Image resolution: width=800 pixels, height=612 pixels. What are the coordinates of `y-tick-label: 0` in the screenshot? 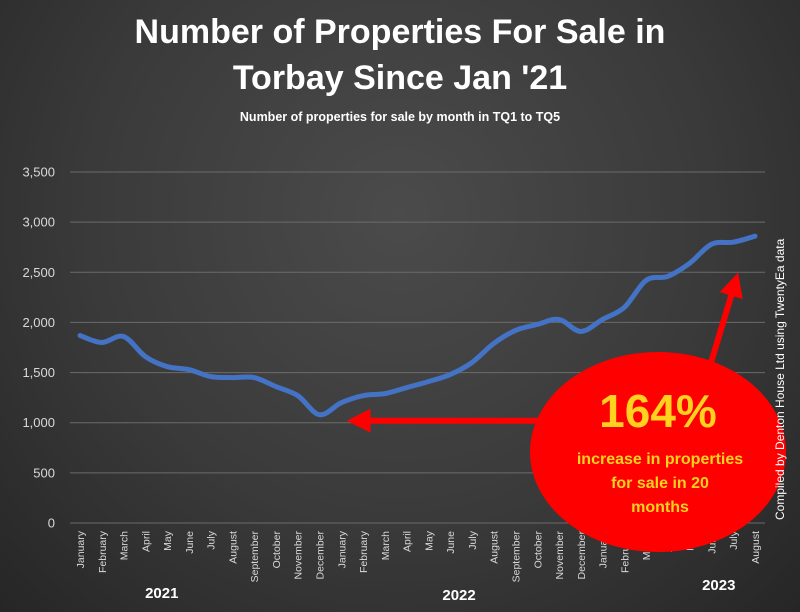 It's located at (51, 523).